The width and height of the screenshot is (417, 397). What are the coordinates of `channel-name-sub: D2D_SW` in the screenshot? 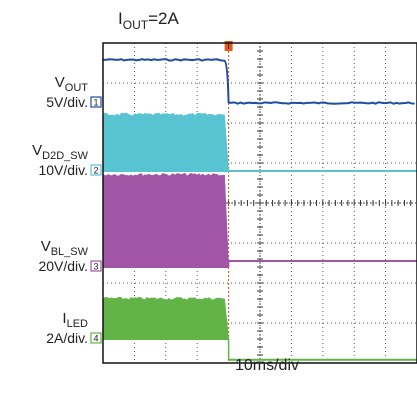 It's located at (65, 156).